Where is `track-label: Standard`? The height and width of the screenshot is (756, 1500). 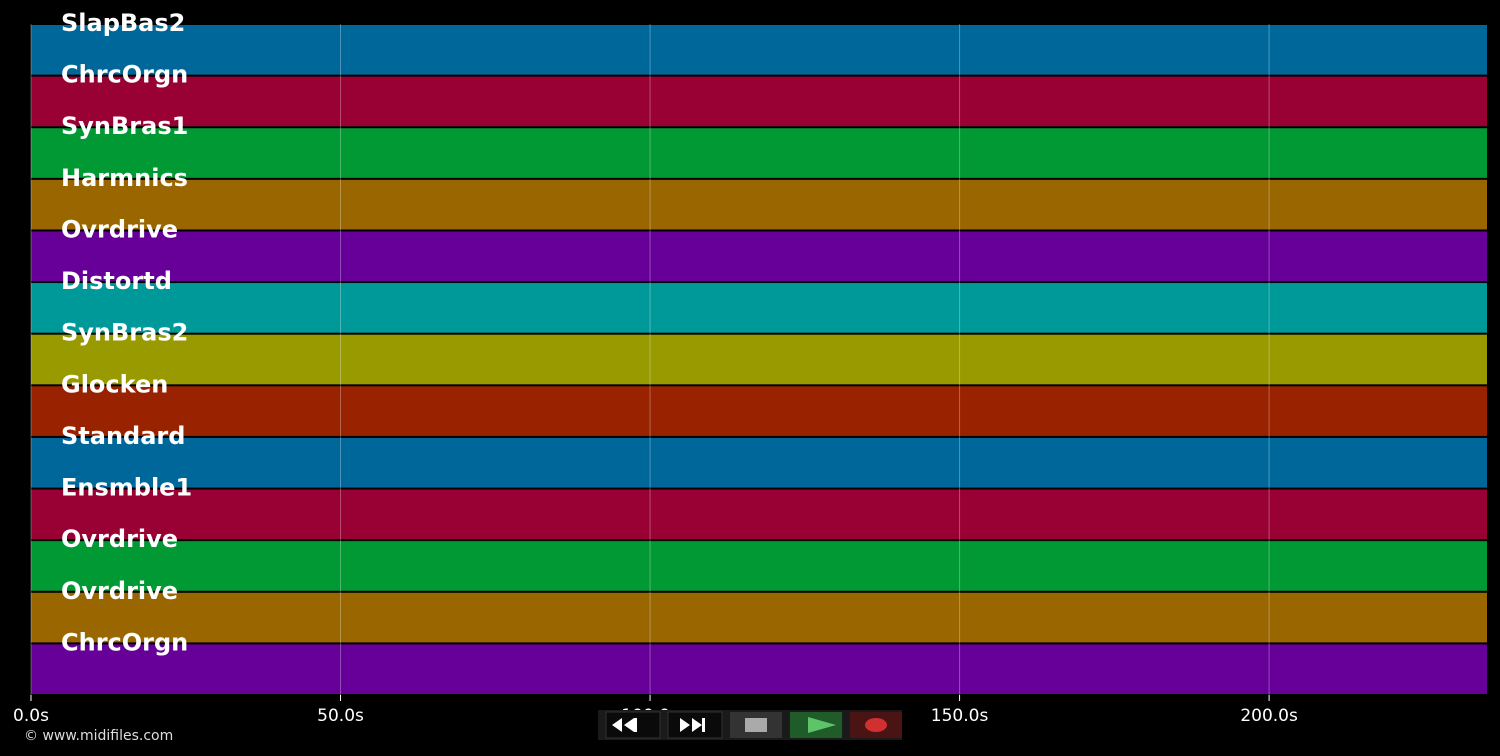 track-label: Standard is located at coordinates (123, 436).